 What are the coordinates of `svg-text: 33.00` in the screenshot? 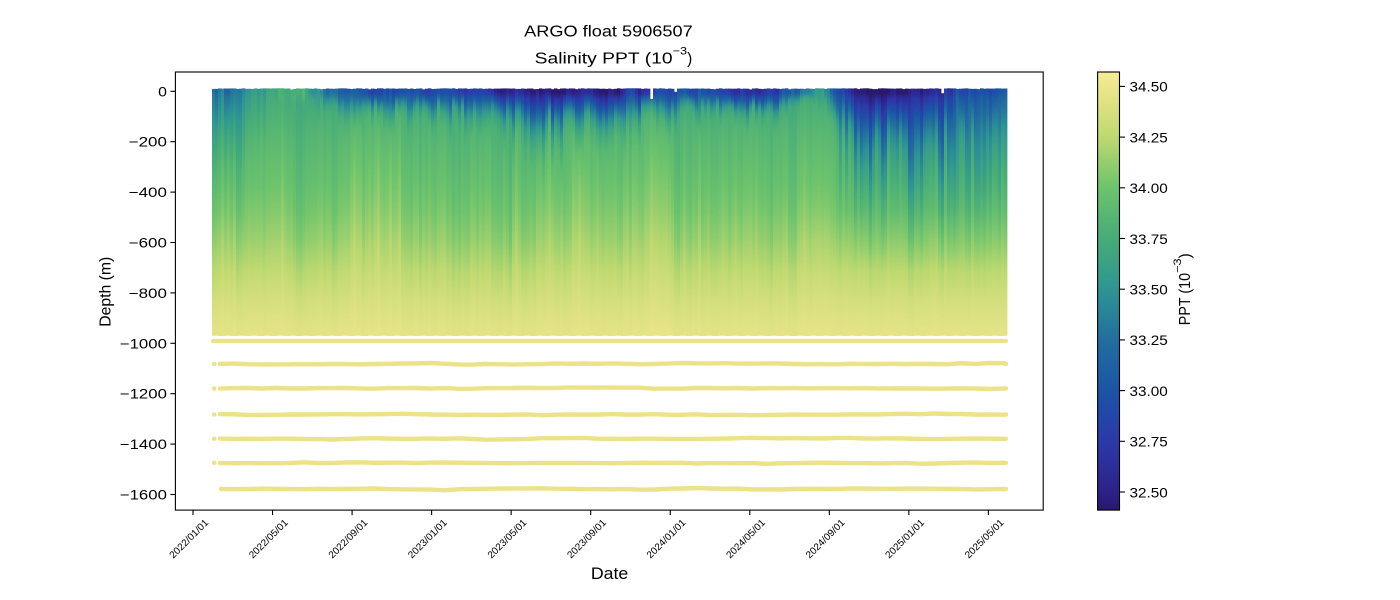 It's located at (1149, 391).